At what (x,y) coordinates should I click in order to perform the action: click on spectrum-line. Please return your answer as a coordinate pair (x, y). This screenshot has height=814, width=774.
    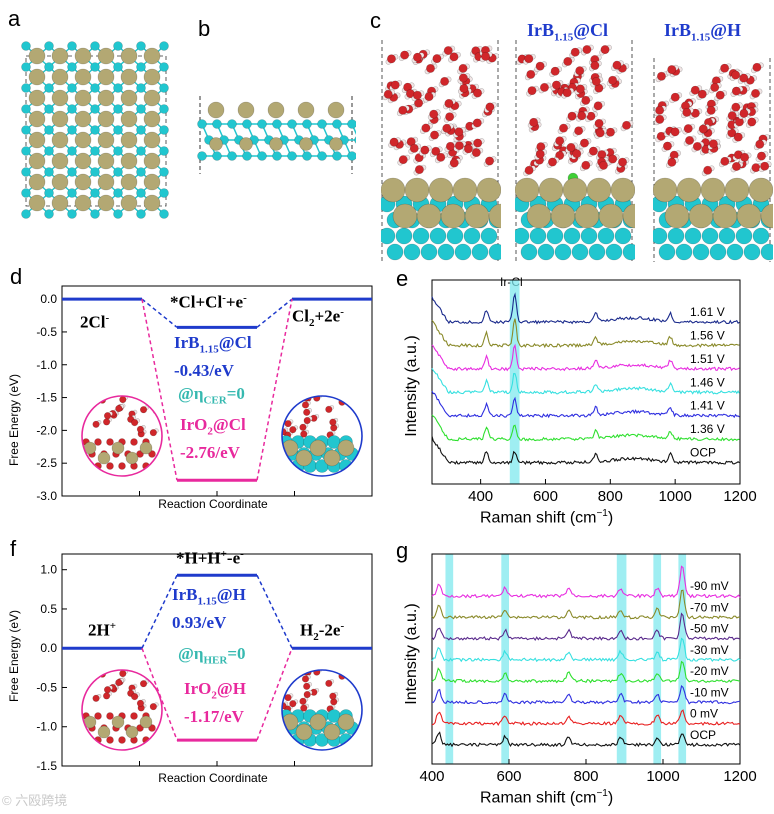
    Looking at the image, I should click on (585, 333).